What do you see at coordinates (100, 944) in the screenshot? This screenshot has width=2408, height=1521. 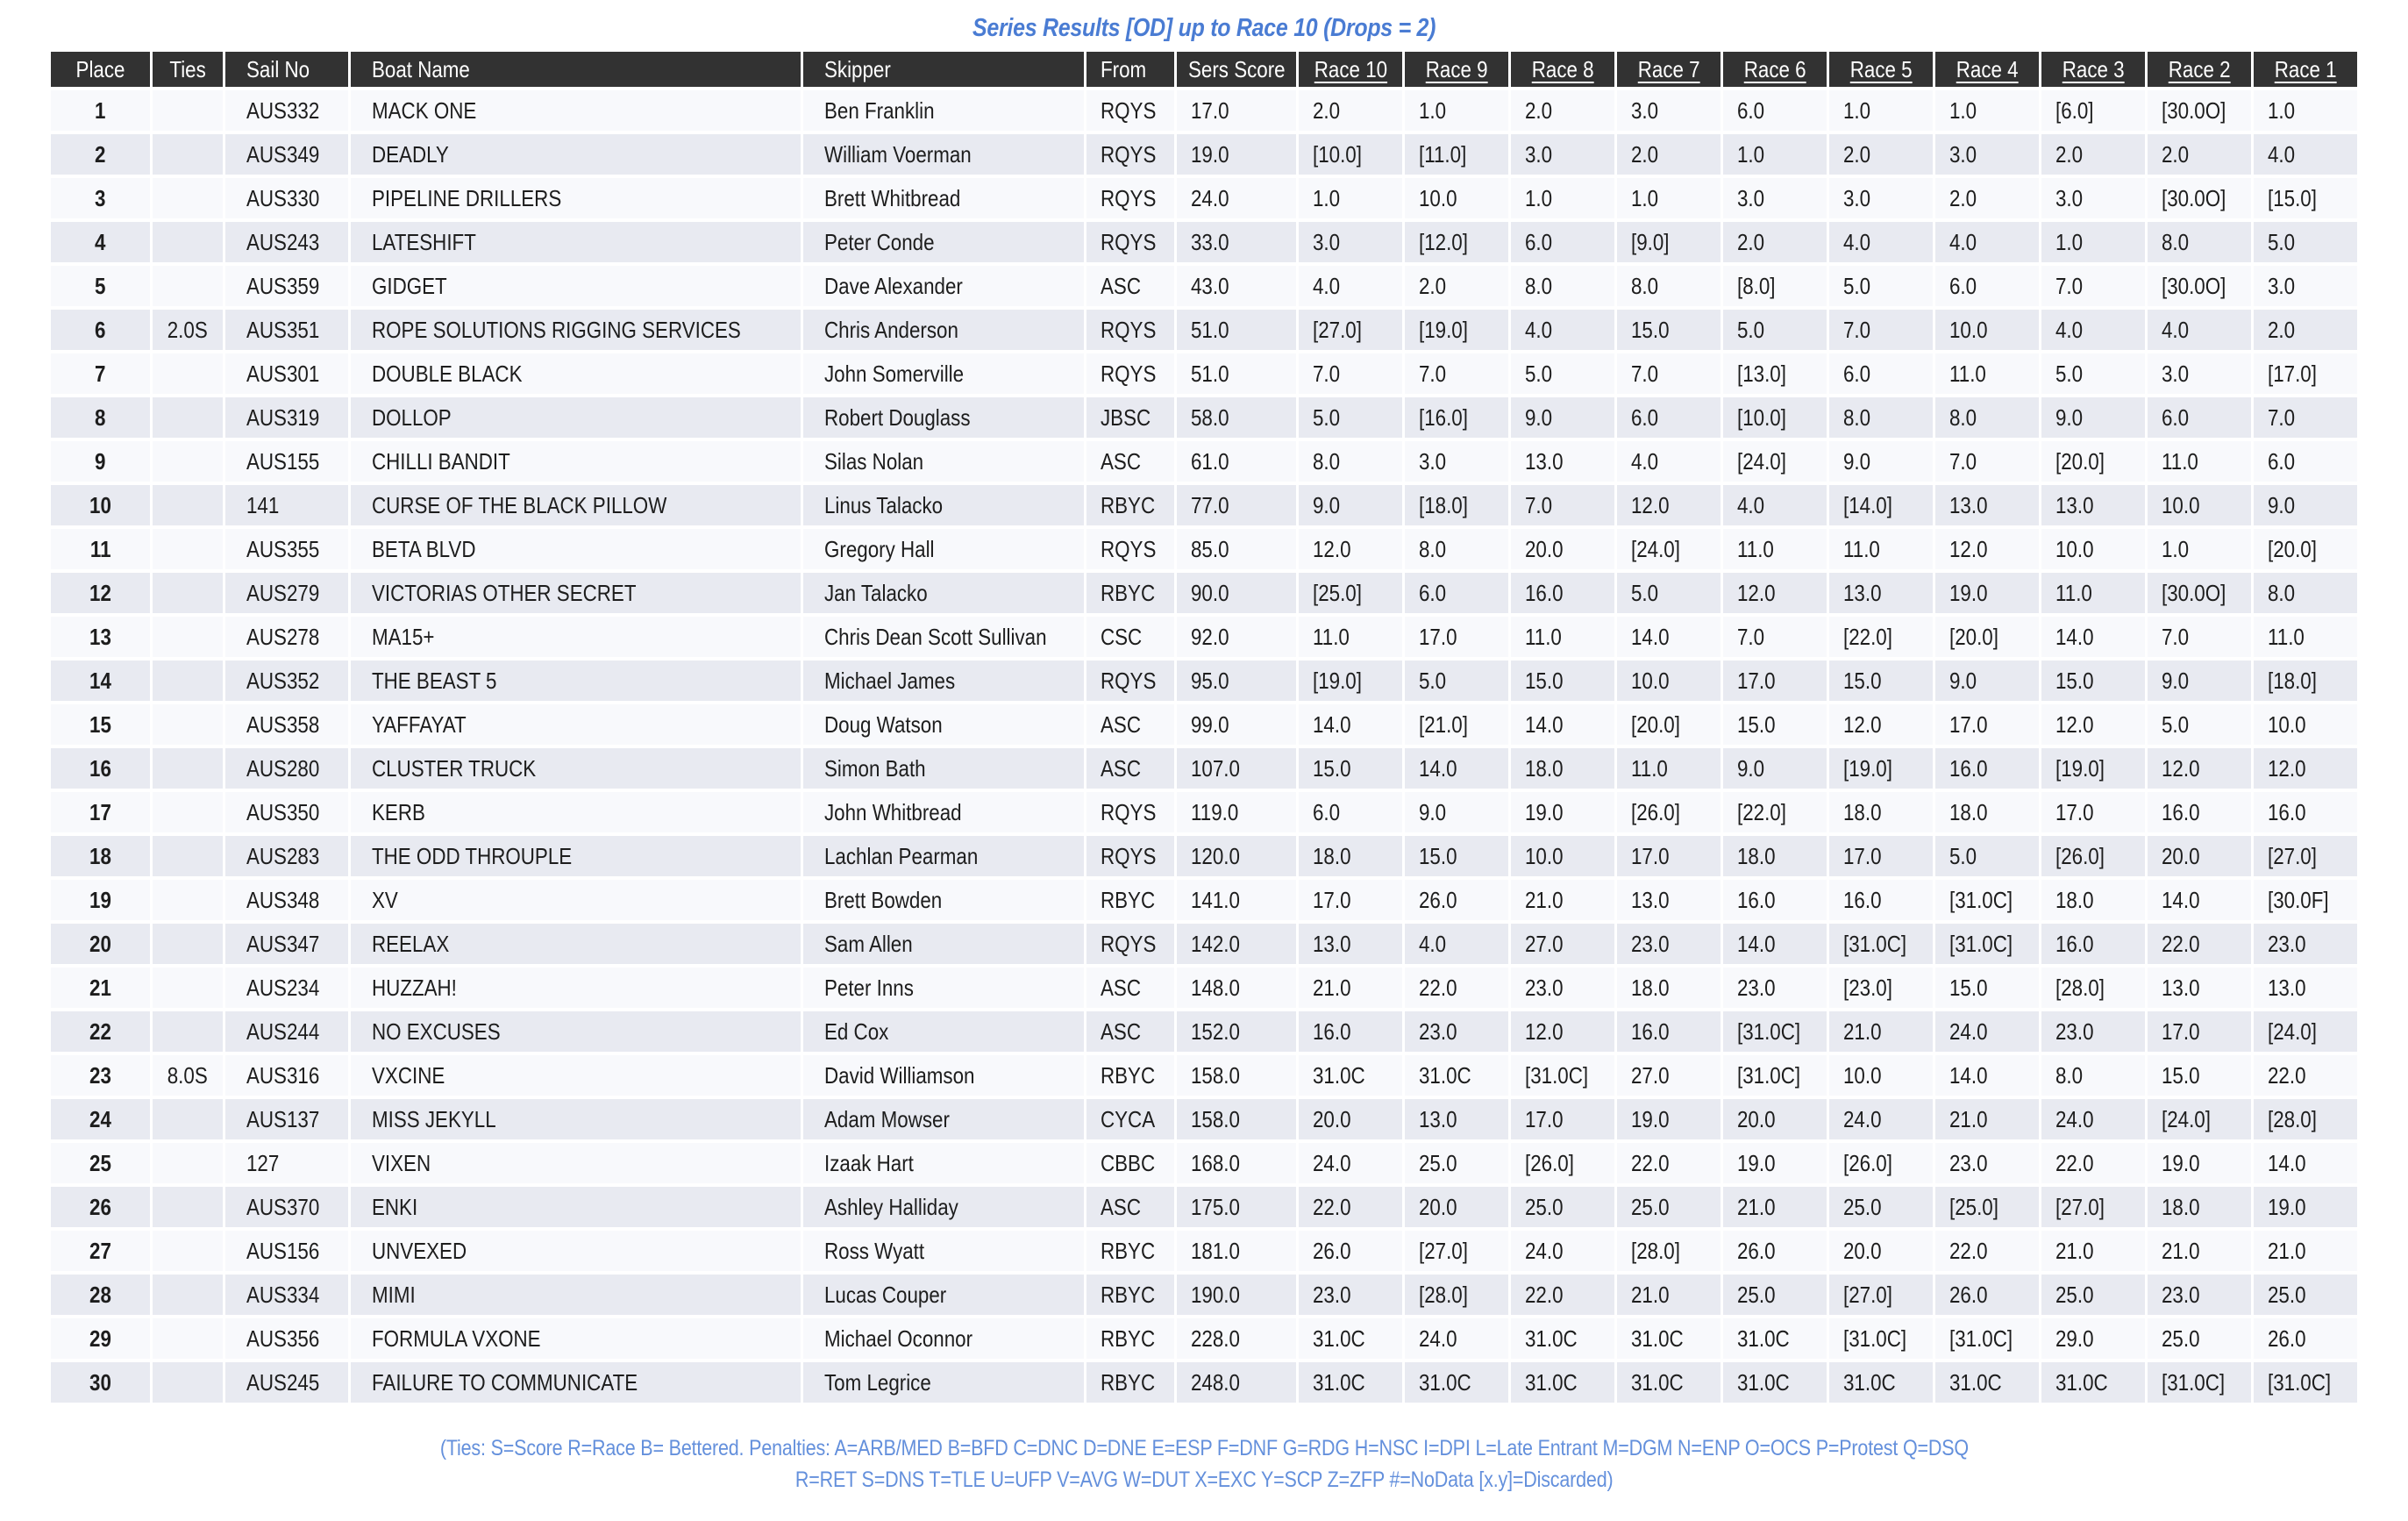 I see `place-cell: 20` at bounding box center [100, 944].